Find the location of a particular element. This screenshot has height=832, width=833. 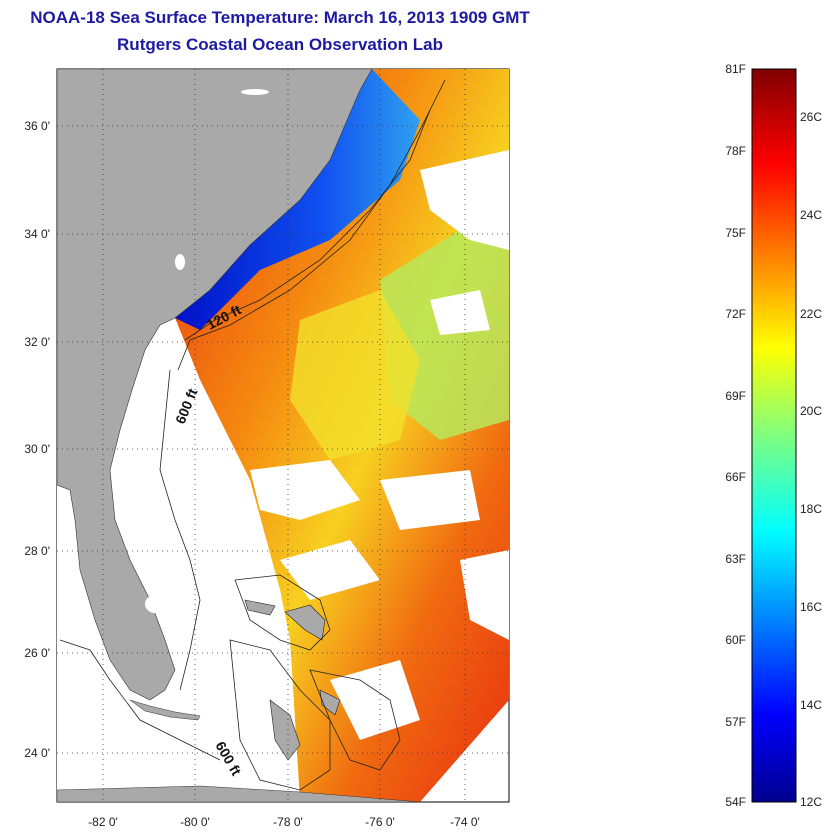

land-bahamas is located at coordinates (292, 680).